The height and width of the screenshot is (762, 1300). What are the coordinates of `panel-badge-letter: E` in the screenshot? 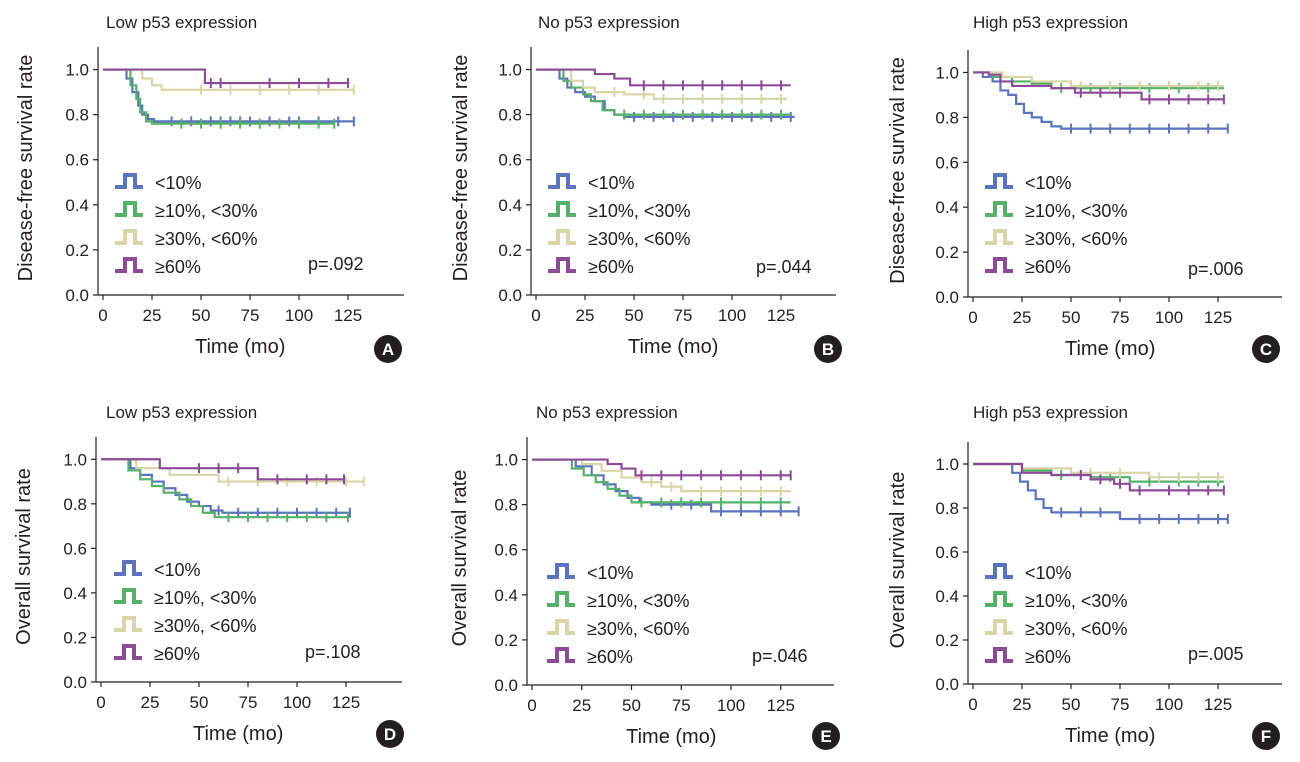 It's located at (825, 736).